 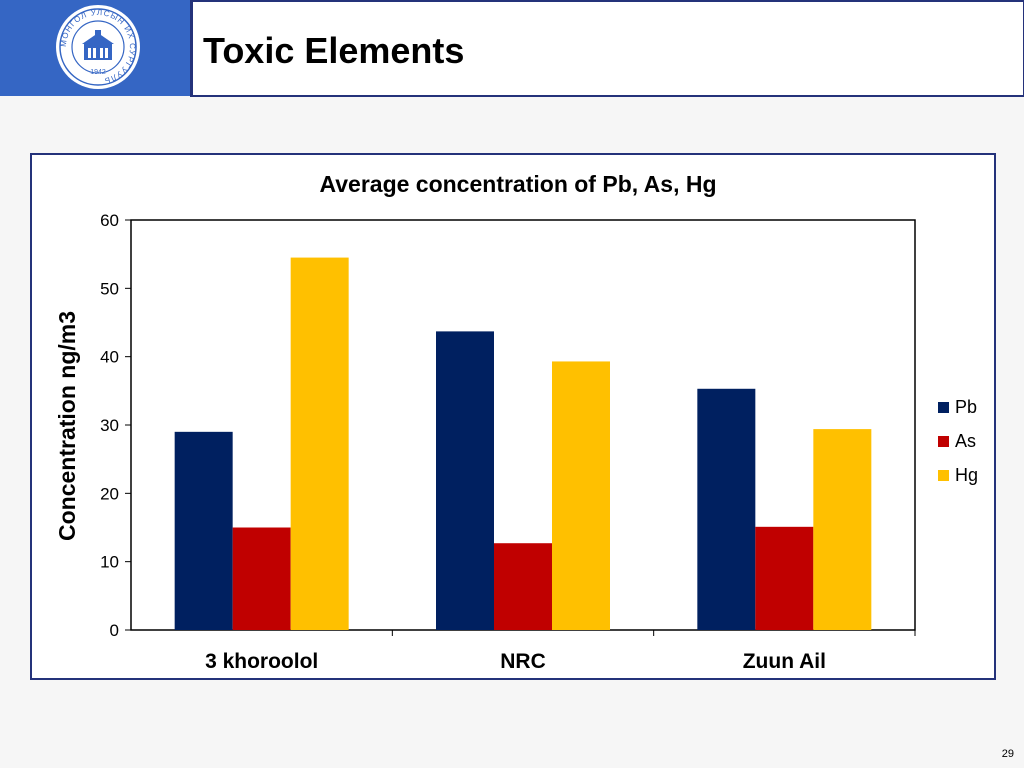 I want to click on y-tick-label: 40, so click(x=109, y=357).